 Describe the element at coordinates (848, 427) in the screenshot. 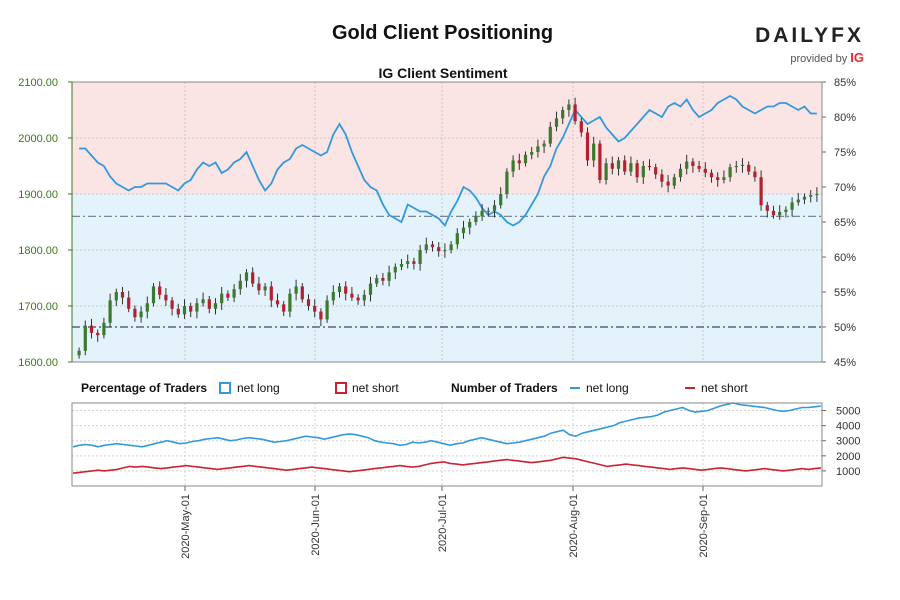

I see `traders-tick-label: 4000` at that location.